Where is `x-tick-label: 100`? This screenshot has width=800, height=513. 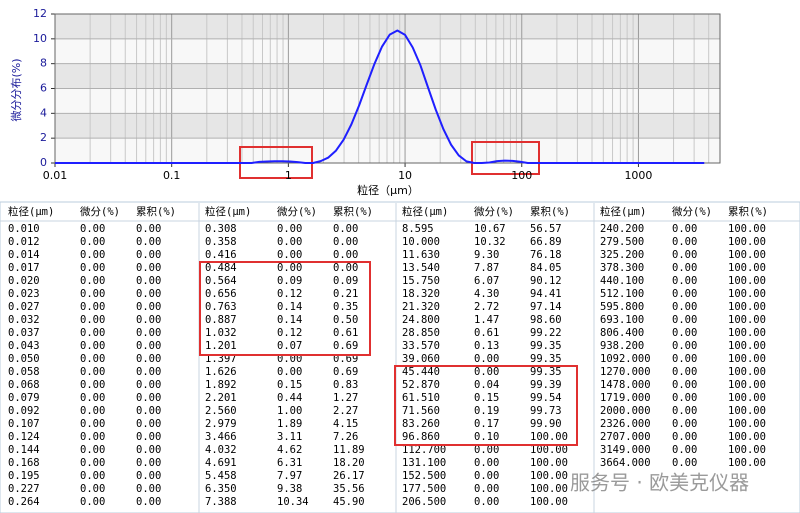 x-tick-label: 100 is located at coordinates (521, 175).